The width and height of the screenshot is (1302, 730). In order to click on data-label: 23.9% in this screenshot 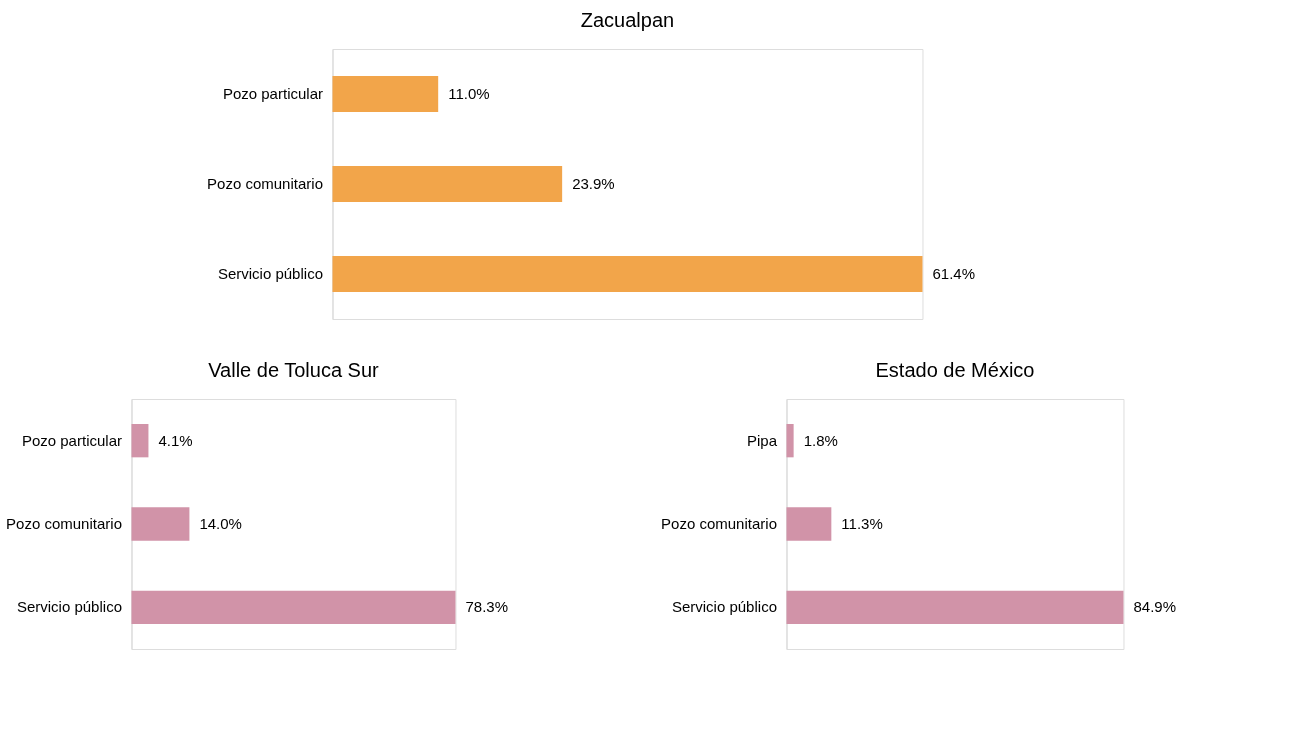, I will do `click(593, 183)`.